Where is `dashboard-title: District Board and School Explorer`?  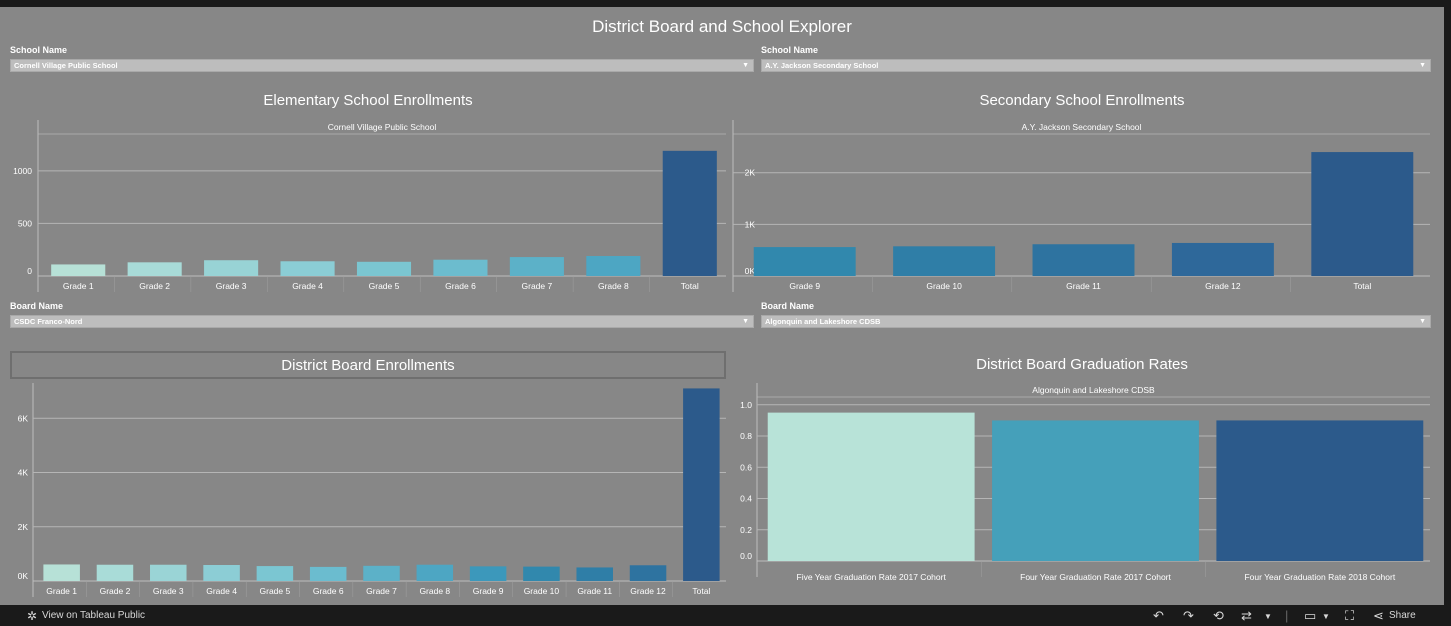 dashboard-title: District Board and School Explorer is located at coordinates (722, 26).